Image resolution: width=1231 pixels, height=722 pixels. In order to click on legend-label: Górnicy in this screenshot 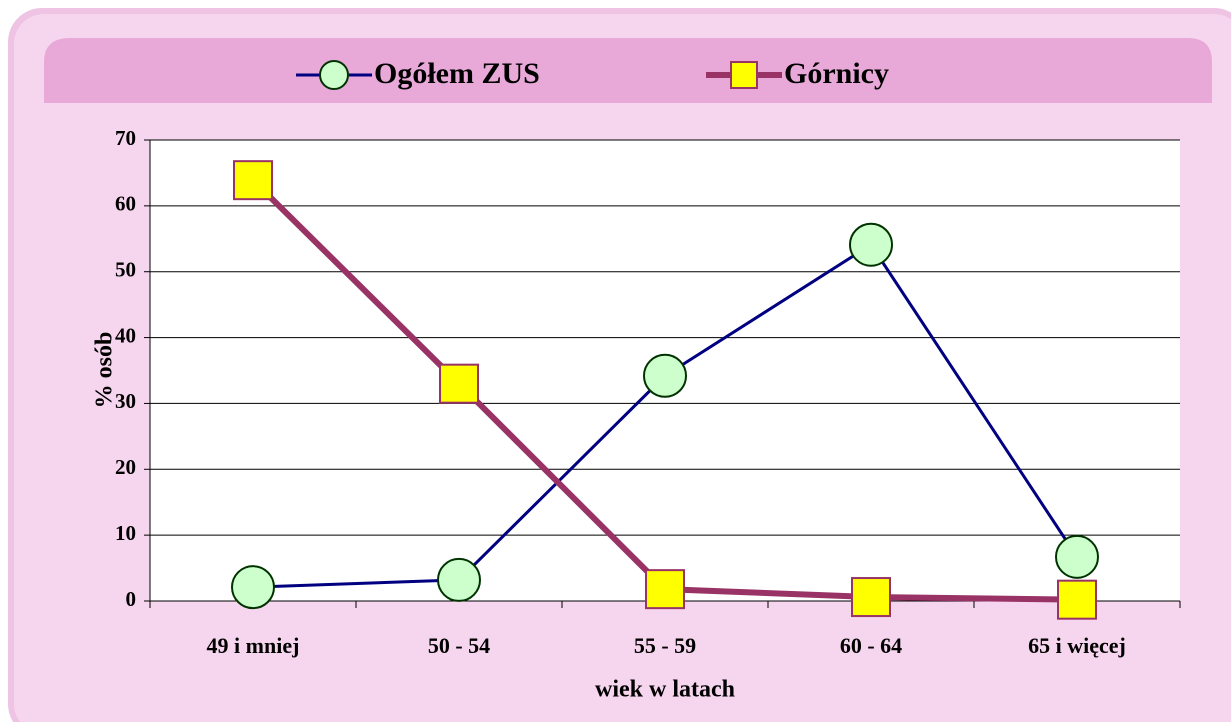, I will do `click(836, 73)`.